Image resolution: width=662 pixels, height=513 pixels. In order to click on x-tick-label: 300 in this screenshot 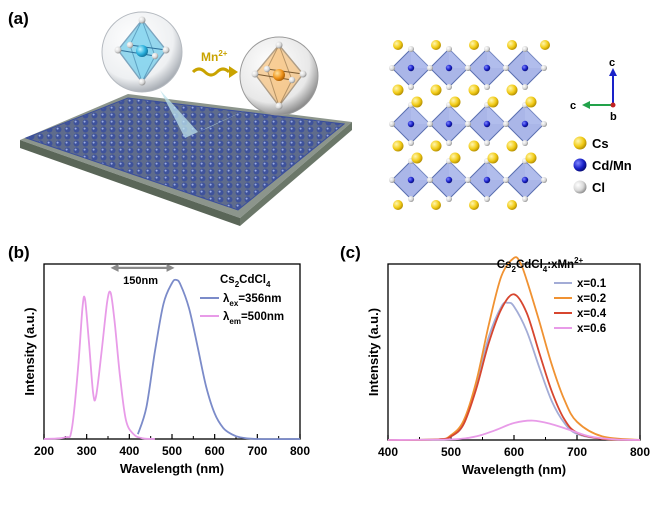, I will do `click(87, 451)`.